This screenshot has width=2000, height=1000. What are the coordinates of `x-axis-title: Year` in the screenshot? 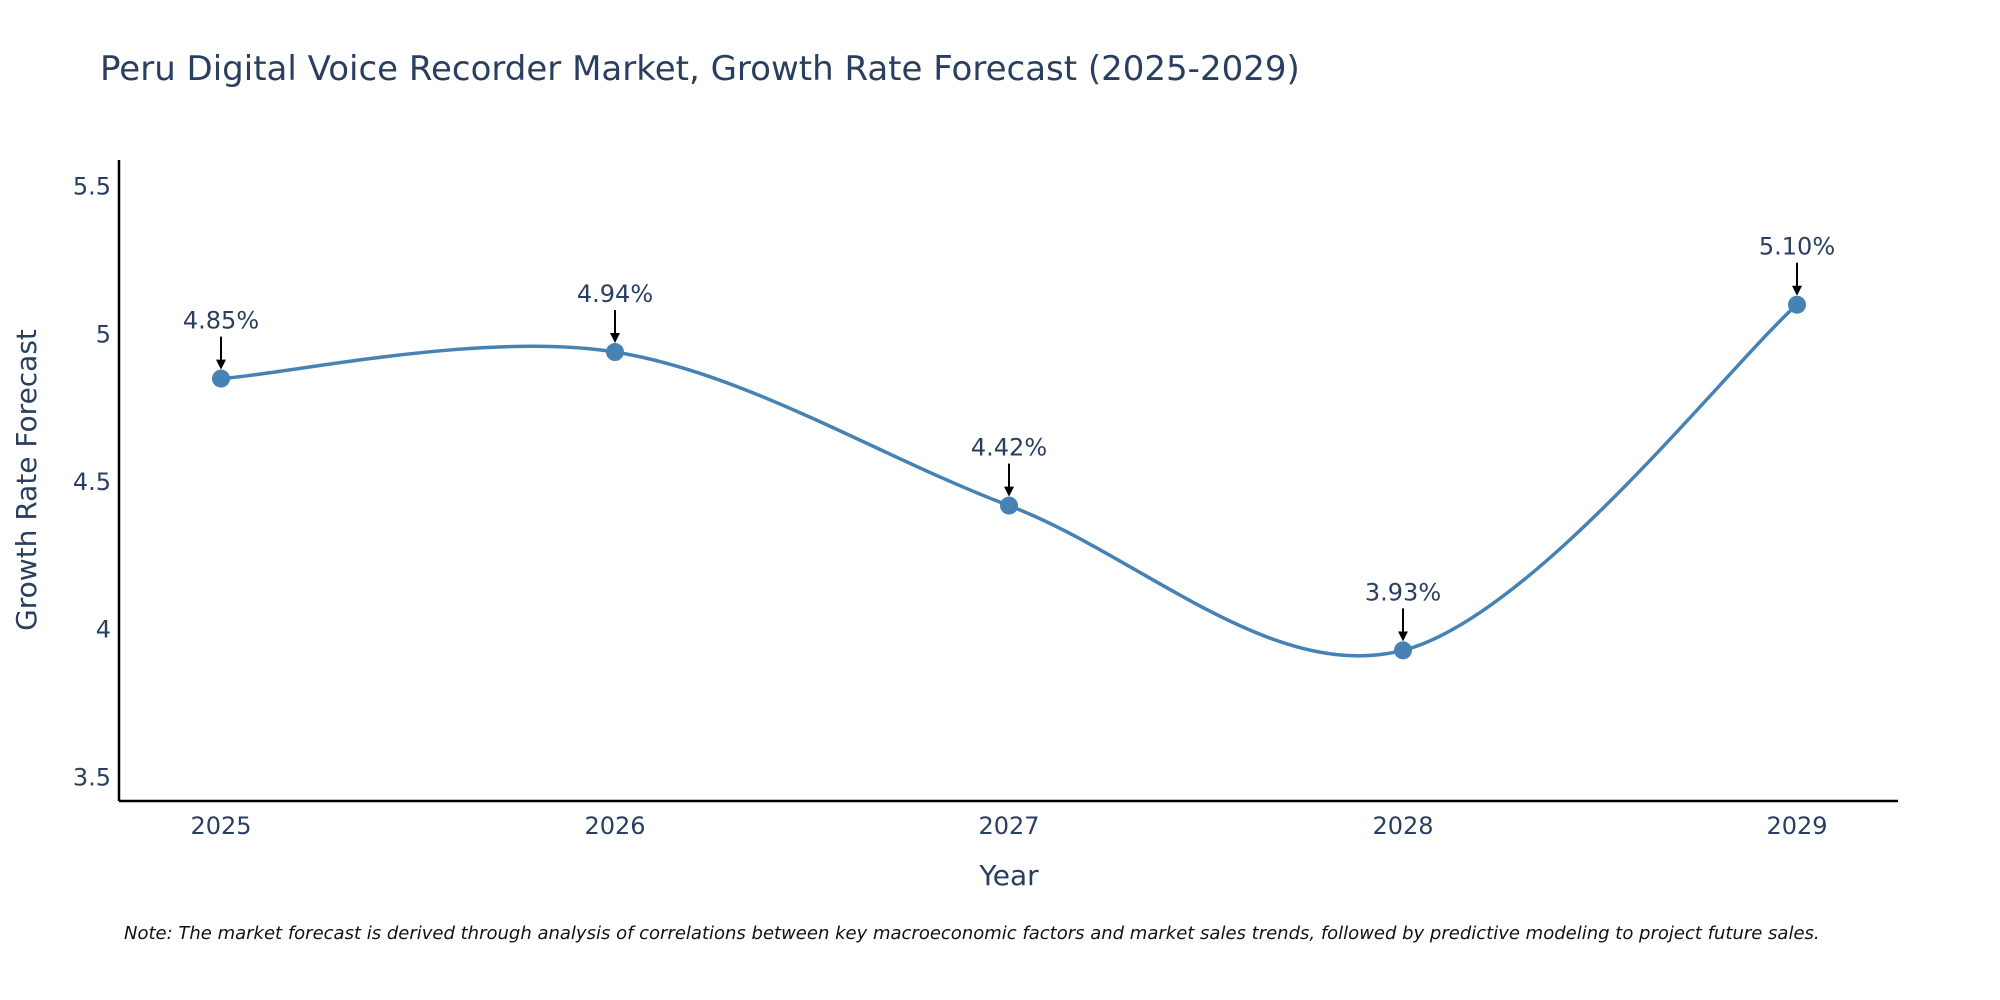 It's located at (1008, 875).